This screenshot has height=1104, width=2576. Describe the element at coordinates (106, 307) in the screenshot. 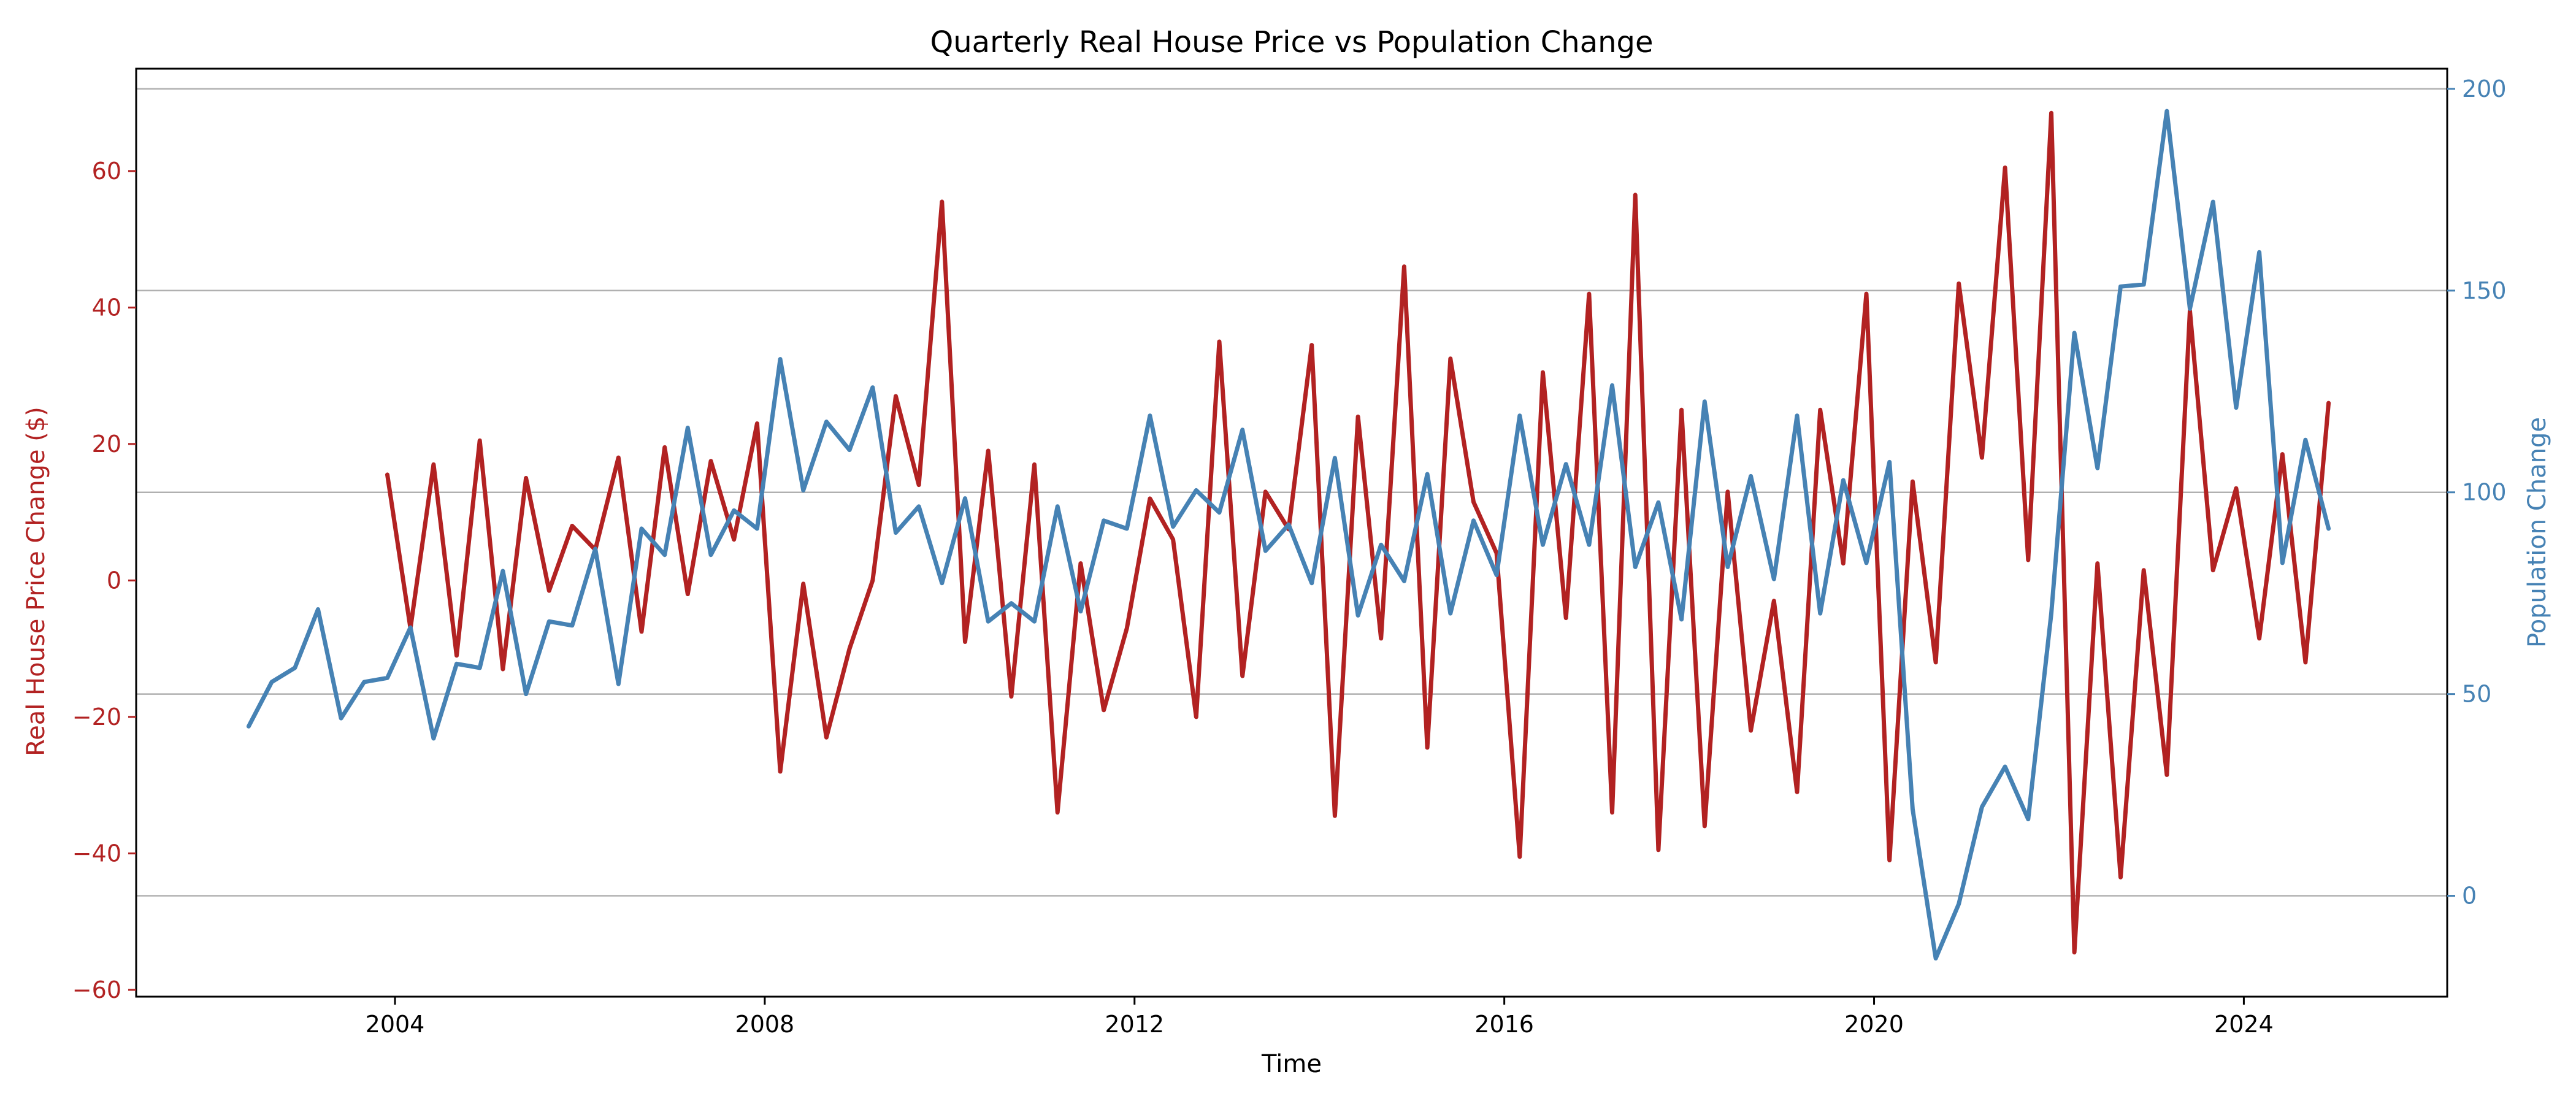

I see `left-y-tick-label: 40` at that location.